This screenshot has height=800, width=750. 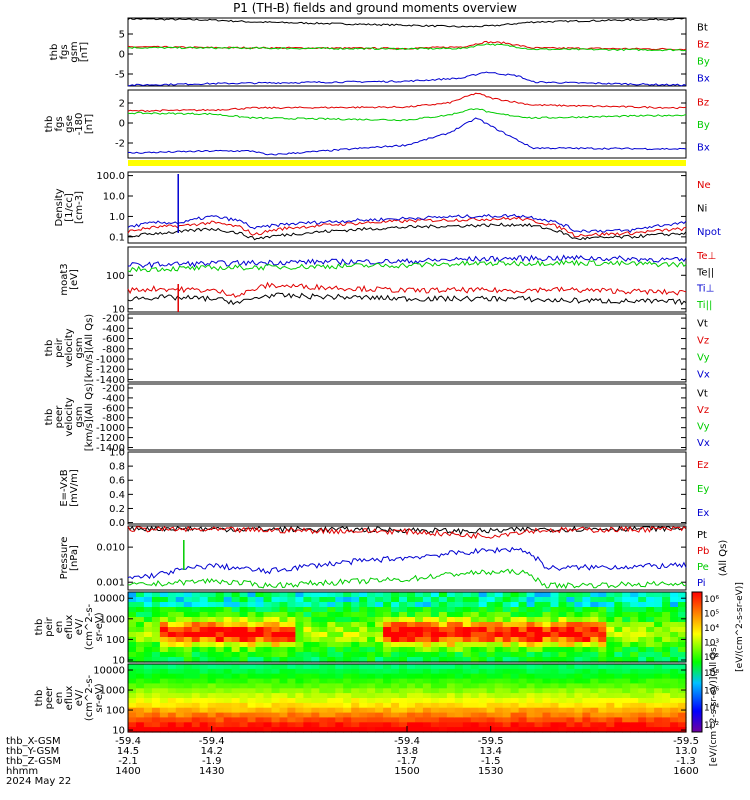 I want to click on density-ytick-label: 1.0, so click(x=117, y=217).